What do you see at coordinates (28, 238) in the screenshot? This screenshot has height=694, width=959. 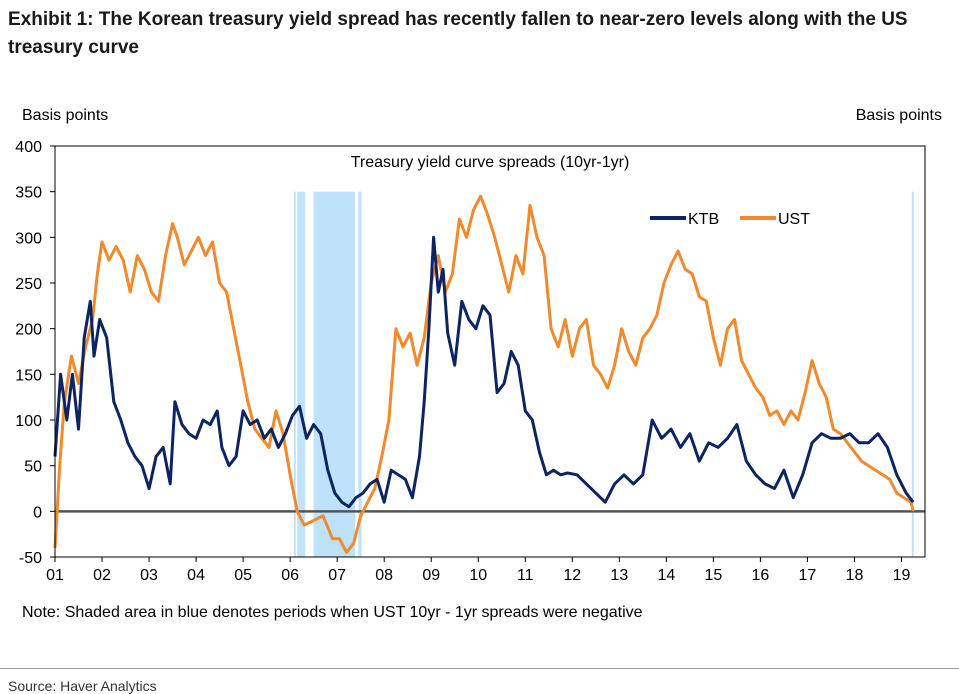 I see `y-tick-label: 300` at bounding box center [28, 238].